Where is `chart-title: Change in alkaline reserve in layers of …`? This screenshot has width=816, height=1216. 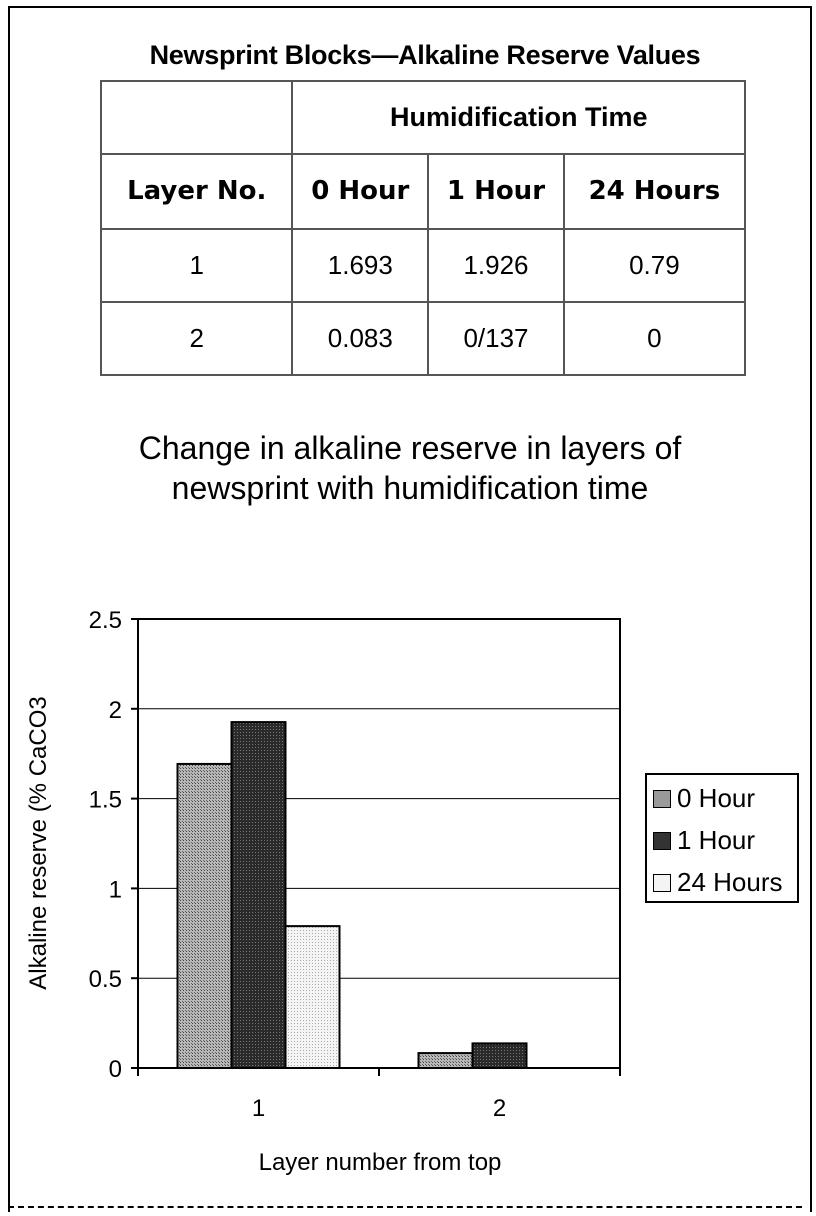
chart-title: Change in alkaline reserve in layers of … is located at coordinates (410, 468).